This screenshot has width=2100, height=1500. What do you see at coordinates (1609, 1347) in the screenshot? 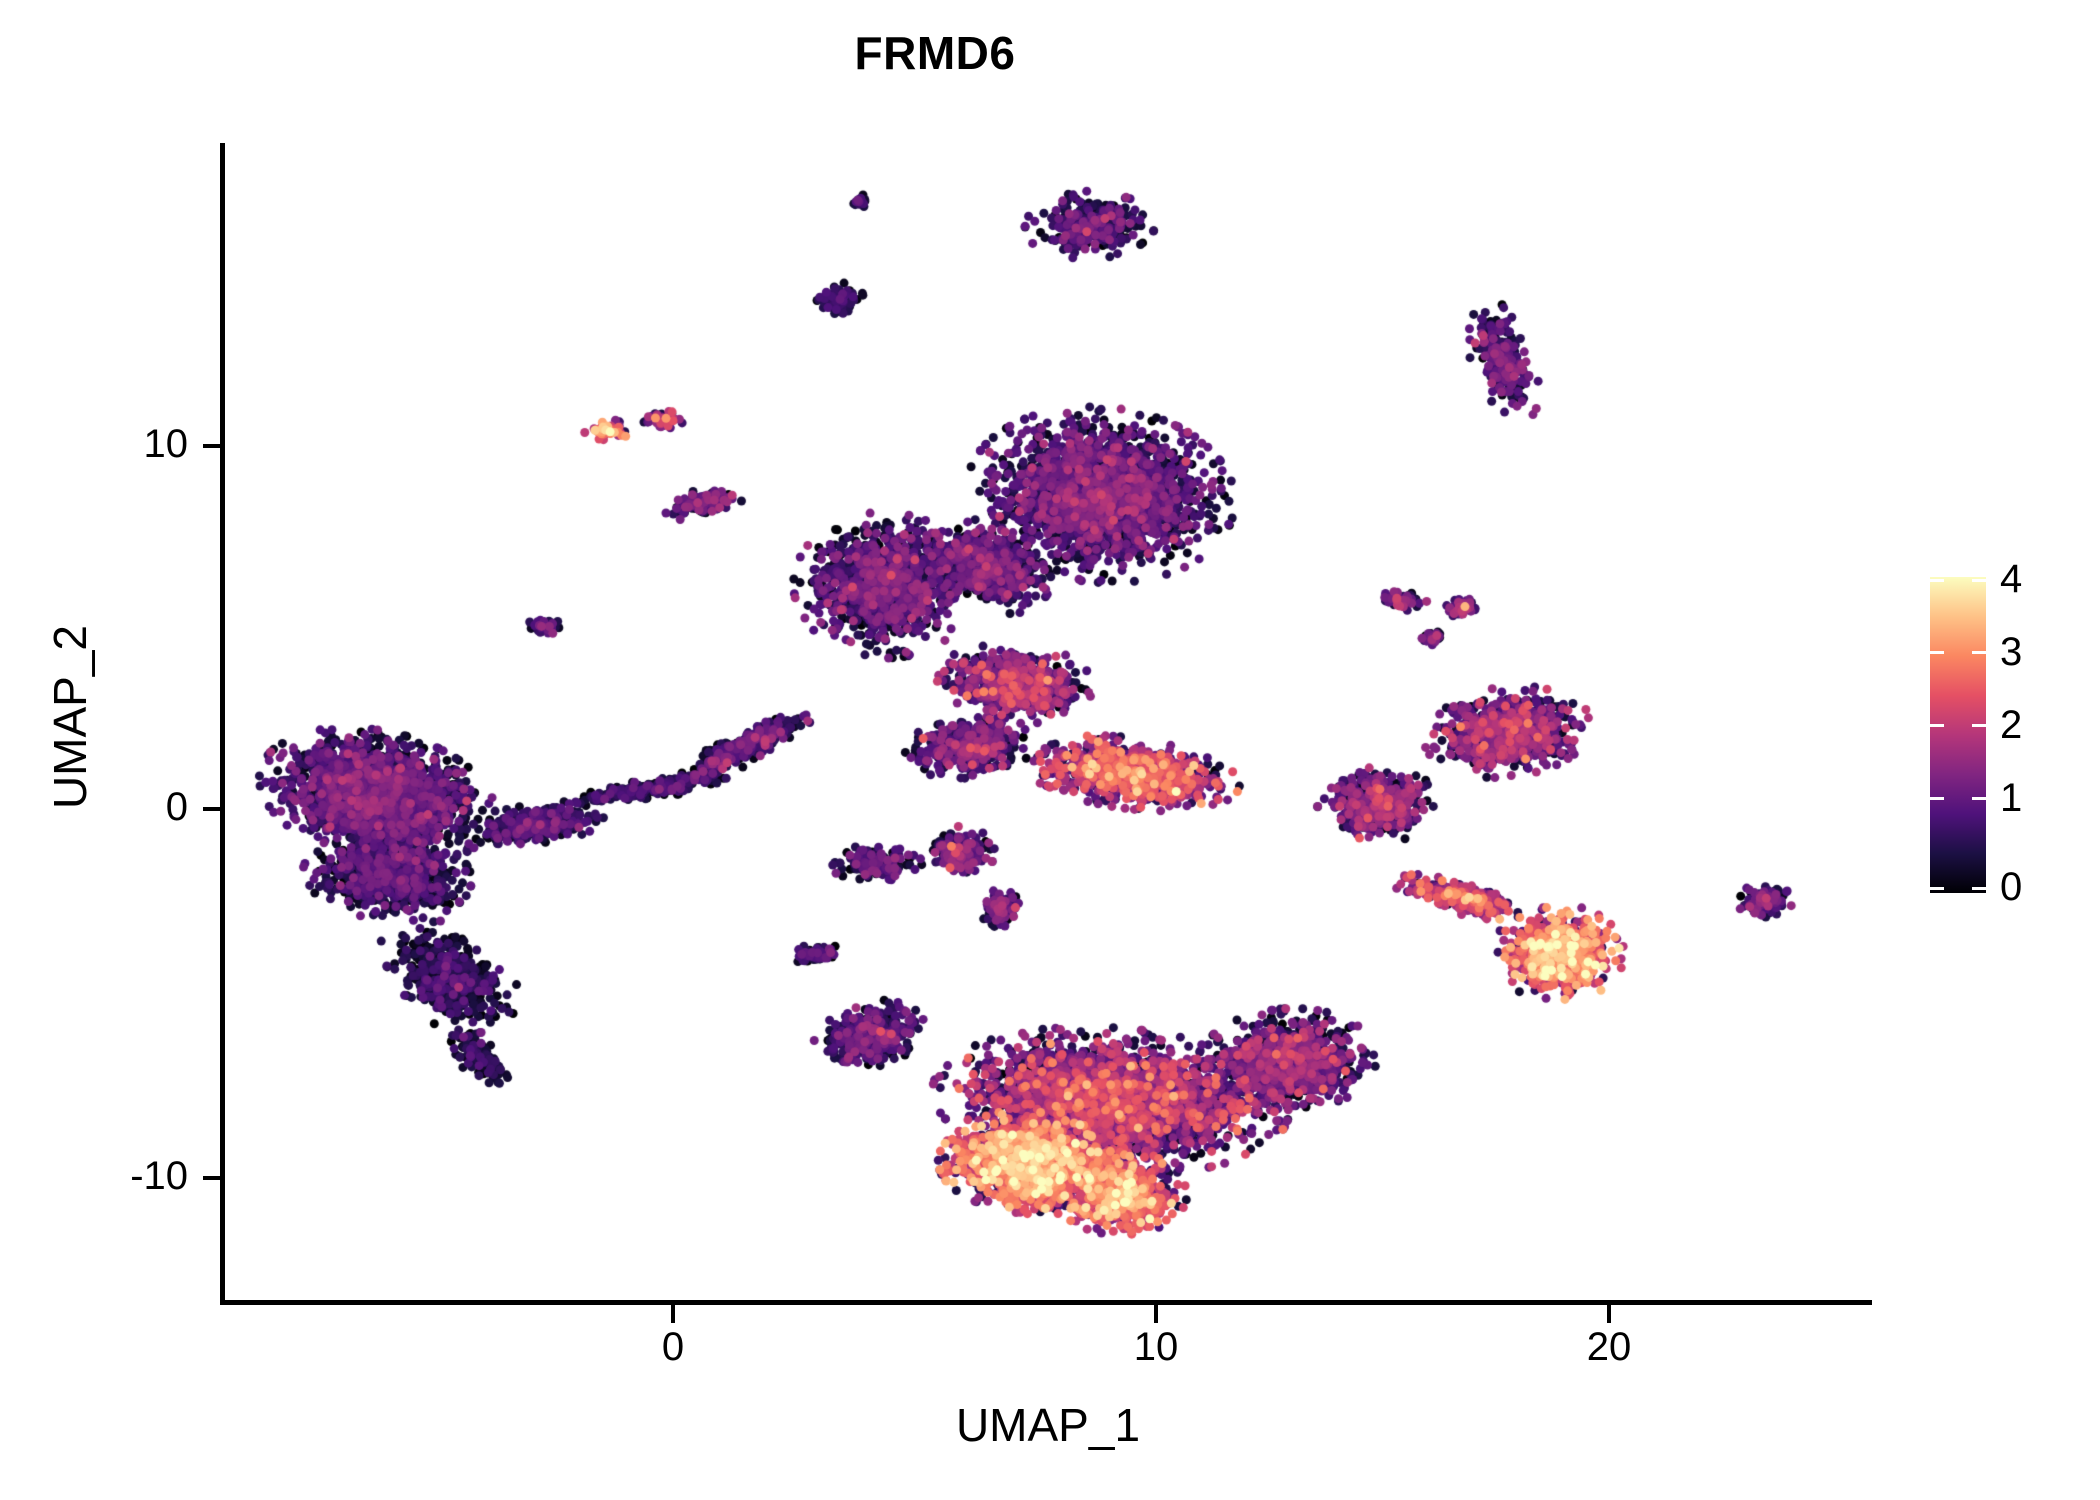
I see `x-tick-label-20: 20` at bounding box center [1609, 1347].